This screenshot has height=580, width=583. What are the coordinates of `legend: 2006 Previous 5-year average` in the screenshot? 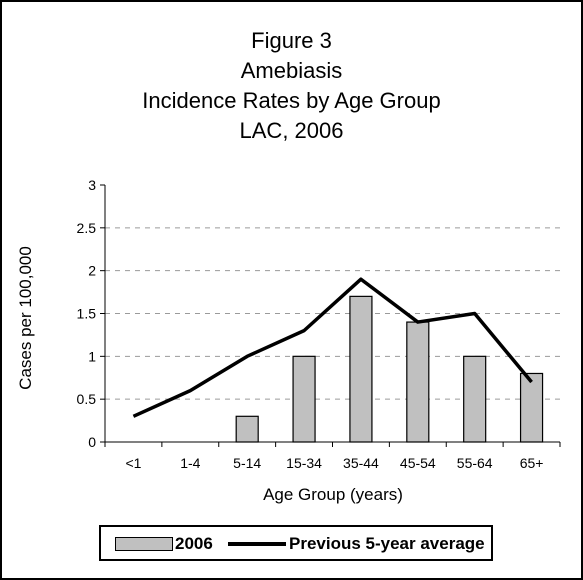 It's located at (296, 543).